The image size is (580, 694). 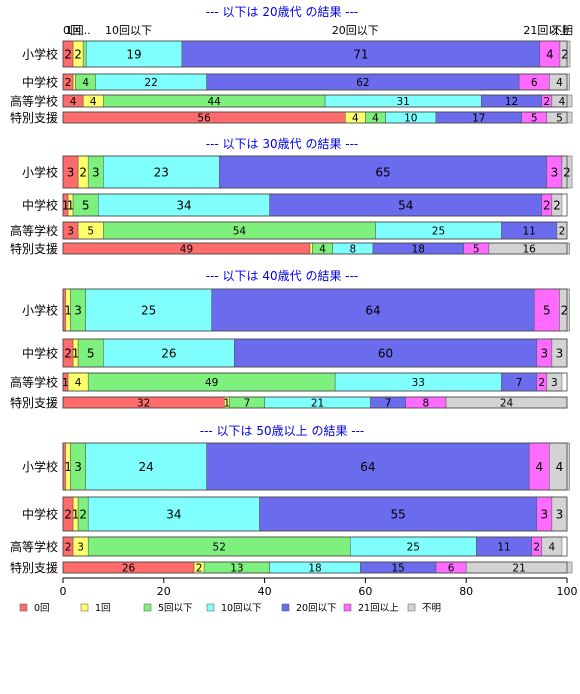 What do you see at coordinates (42, 608) in the screenshot?
I see `legend-label: 0回` at bounding box center [42, 608].